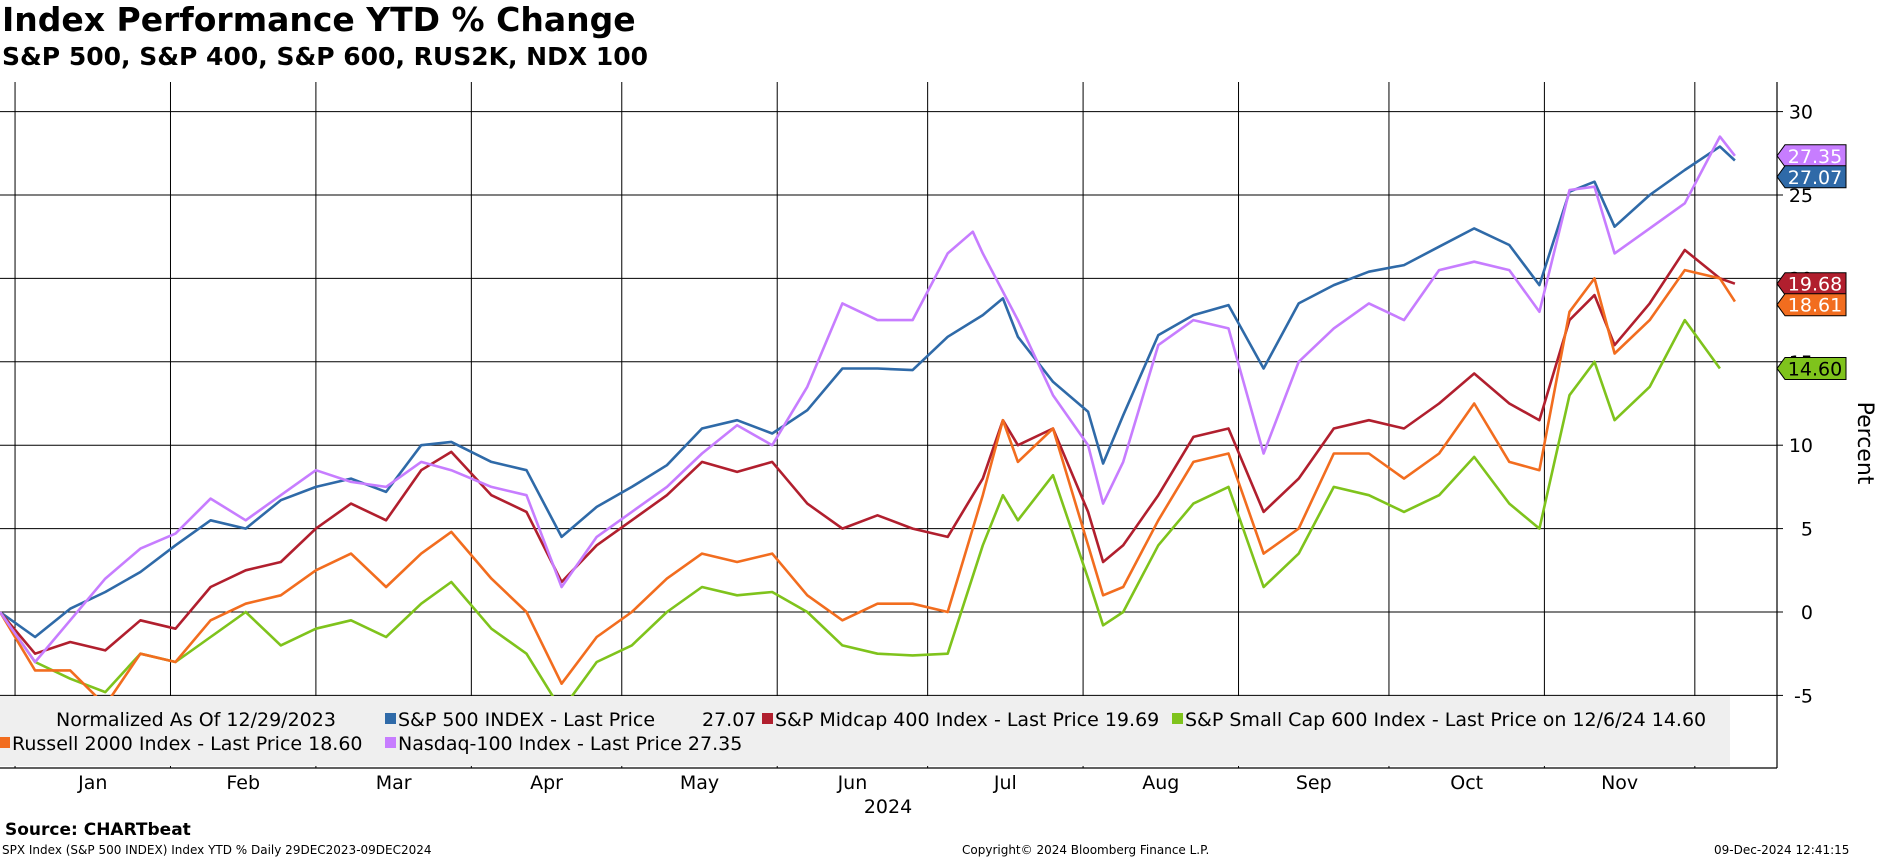 The image size is (1877, 859). I want to click on legend-note: Normalized As Of 12/29/2023, so click(196, 720).